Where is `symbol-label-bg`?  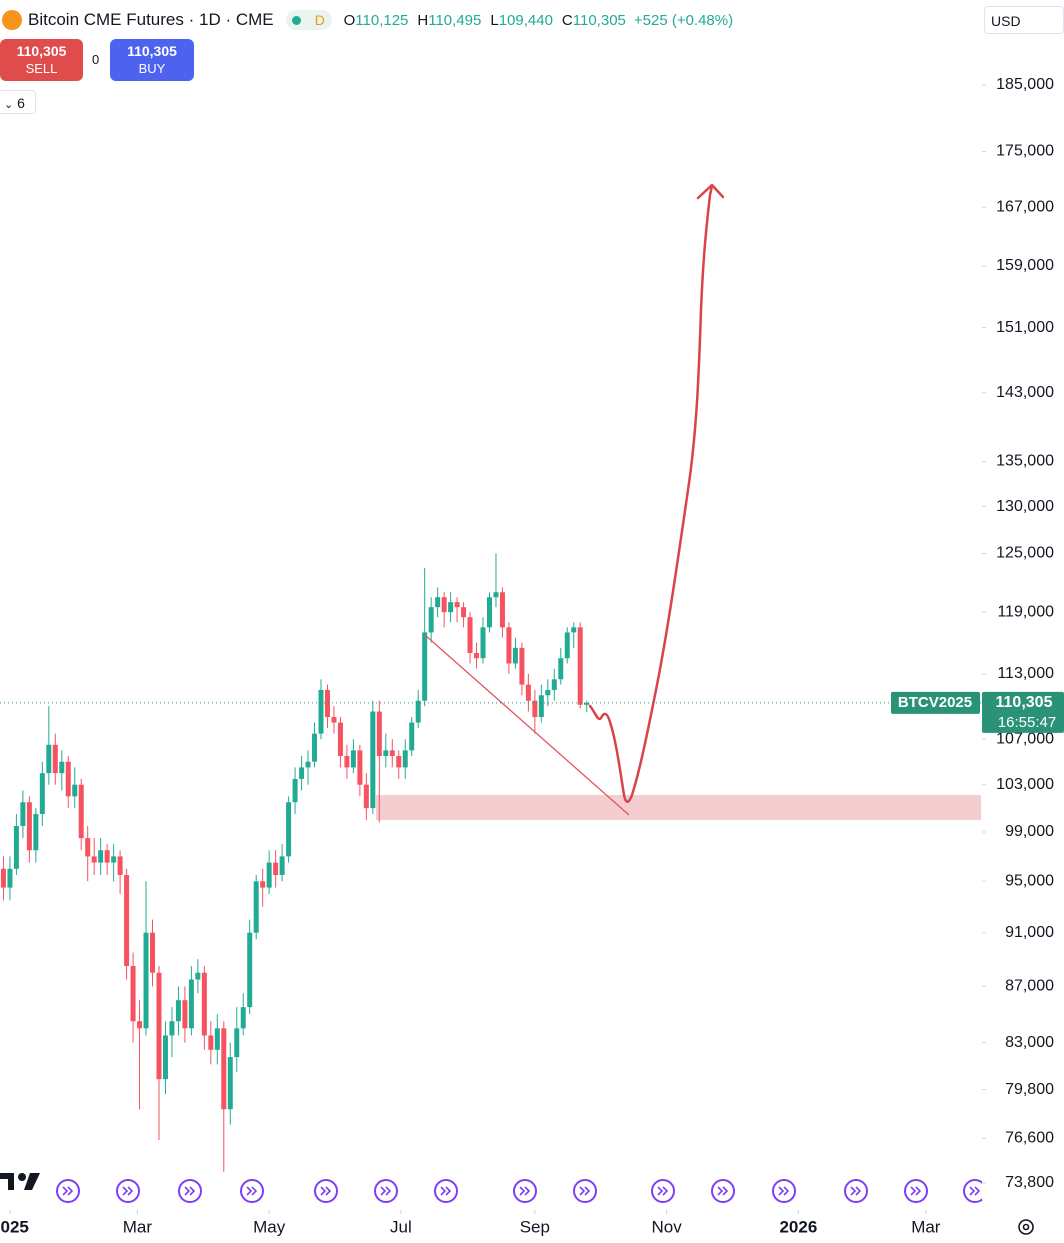
symbol-label-bg is located at coordinates (935, 702).